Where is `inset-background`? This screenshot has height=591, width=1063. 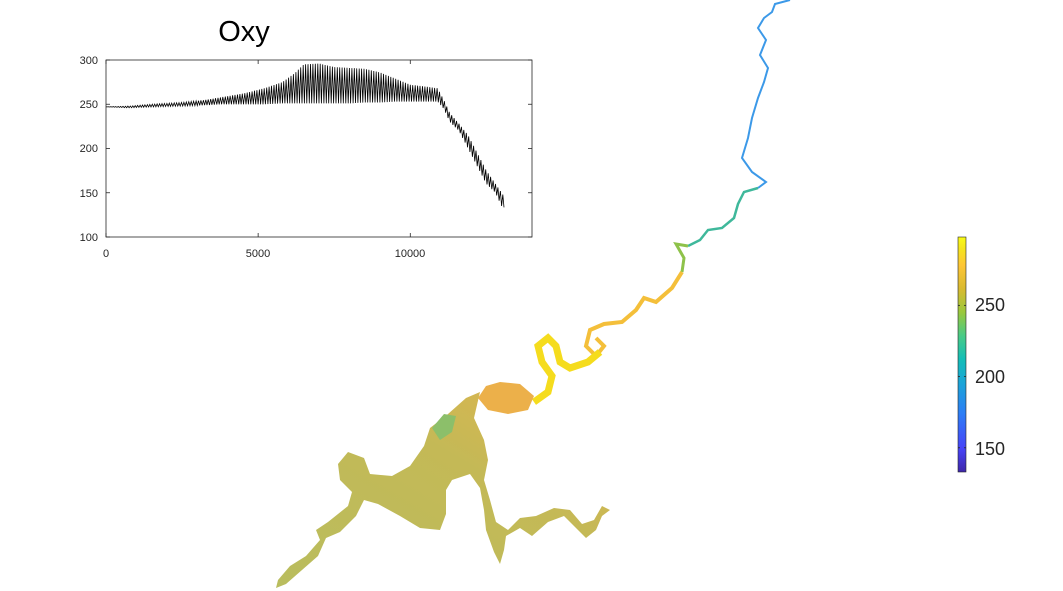
inset-background is located at coordinates (319, 148).